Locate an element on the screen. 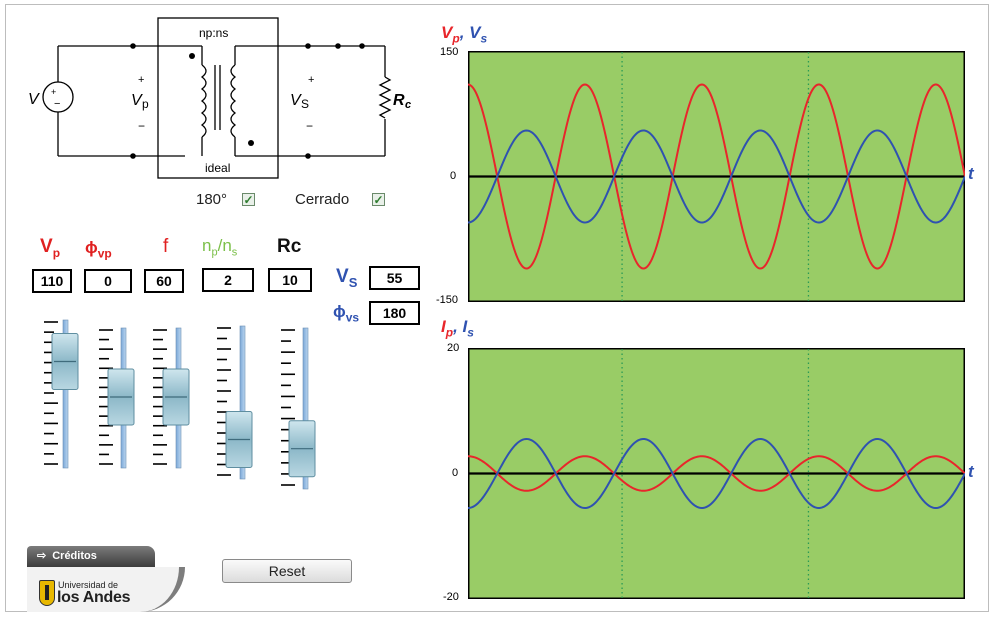 This screenshot has width=995, height=618. credits-button: ⇨ Créditos is located at coordinates (91, 556).